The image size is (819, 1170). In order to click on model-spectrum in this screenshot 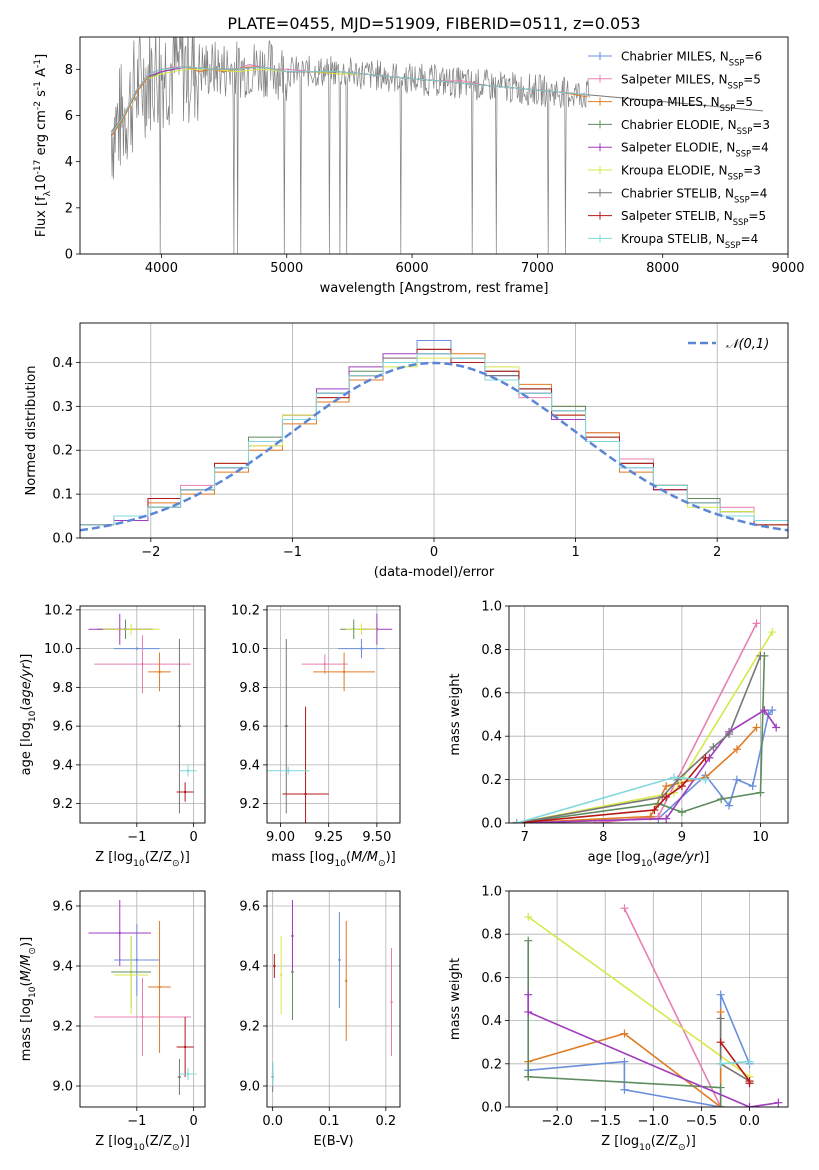, I will do `click(349, 100)`.